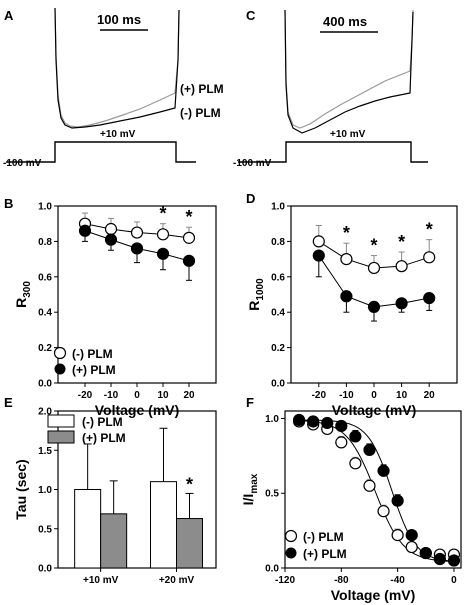 This screenshot has height=605, width=468. What do you see at coordinates (115, 496) in the screenshot?
I see `panel-e-chart: 0.0 0.5 1.0 1.5 2.0 +10 mV +20 mV Tau (sec) *` at bounding box center [115, 496].